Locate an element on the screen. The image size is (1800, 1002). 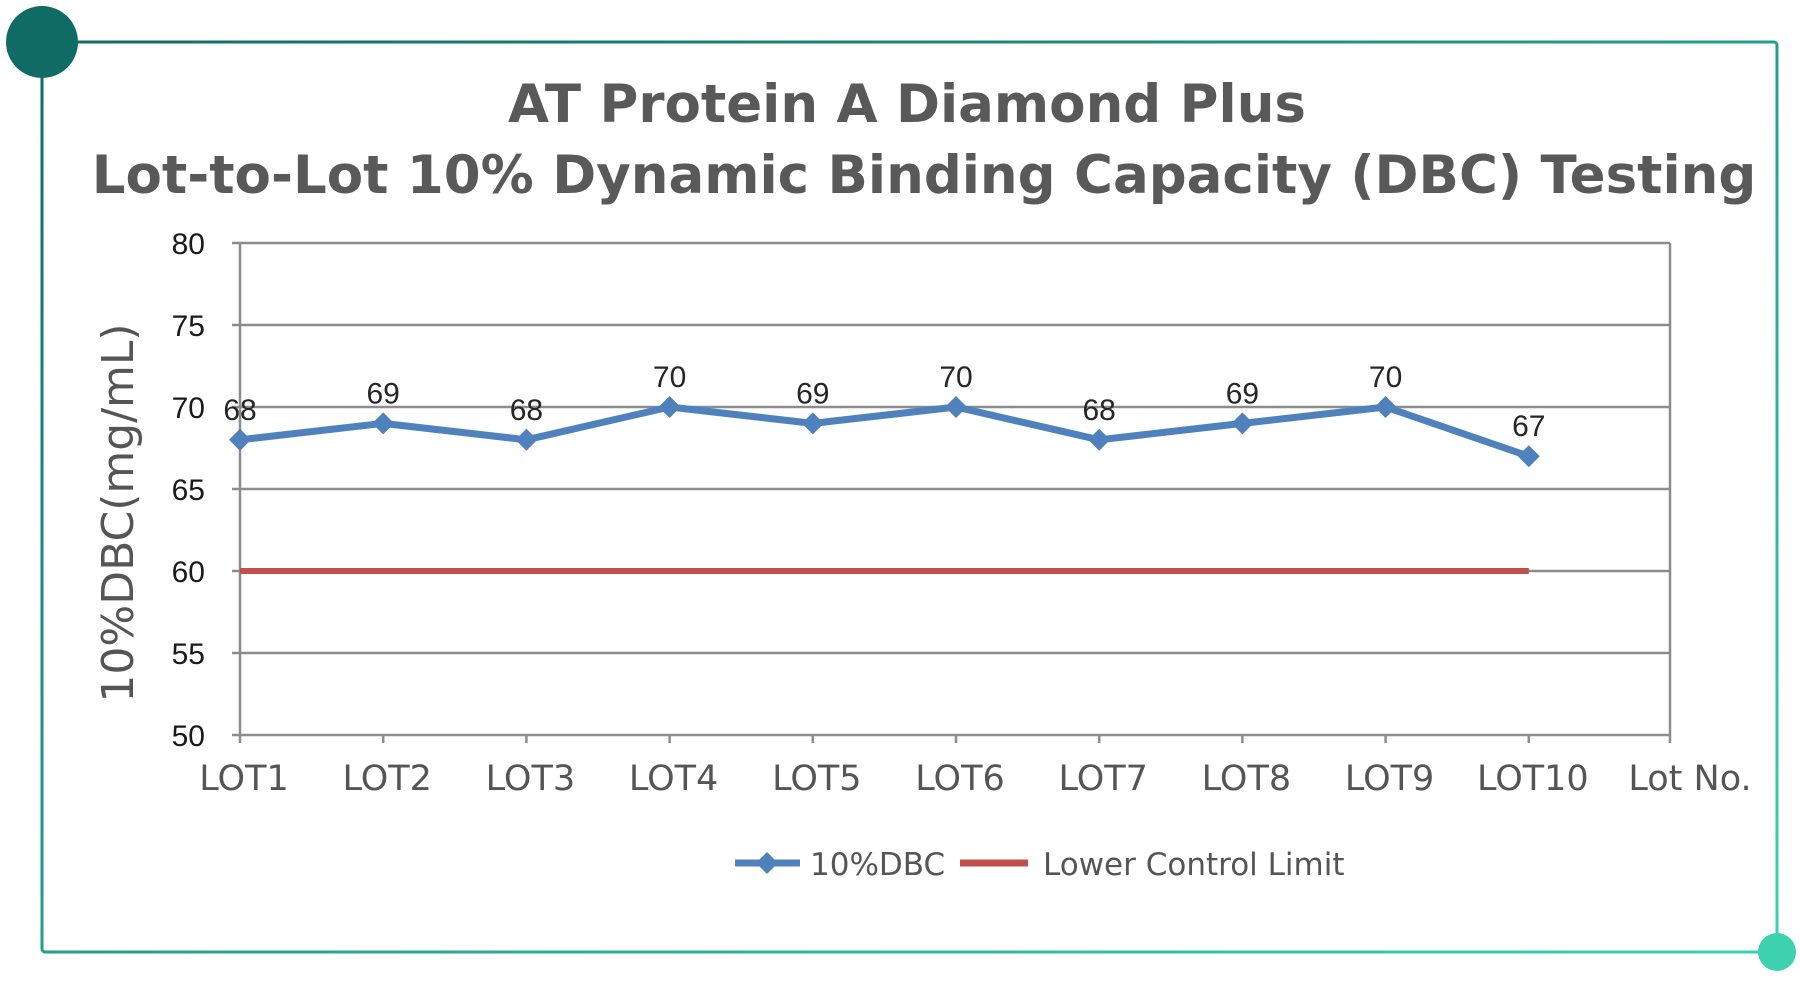
data-label-LOT4: 70 is located at coordinates (669, 377).